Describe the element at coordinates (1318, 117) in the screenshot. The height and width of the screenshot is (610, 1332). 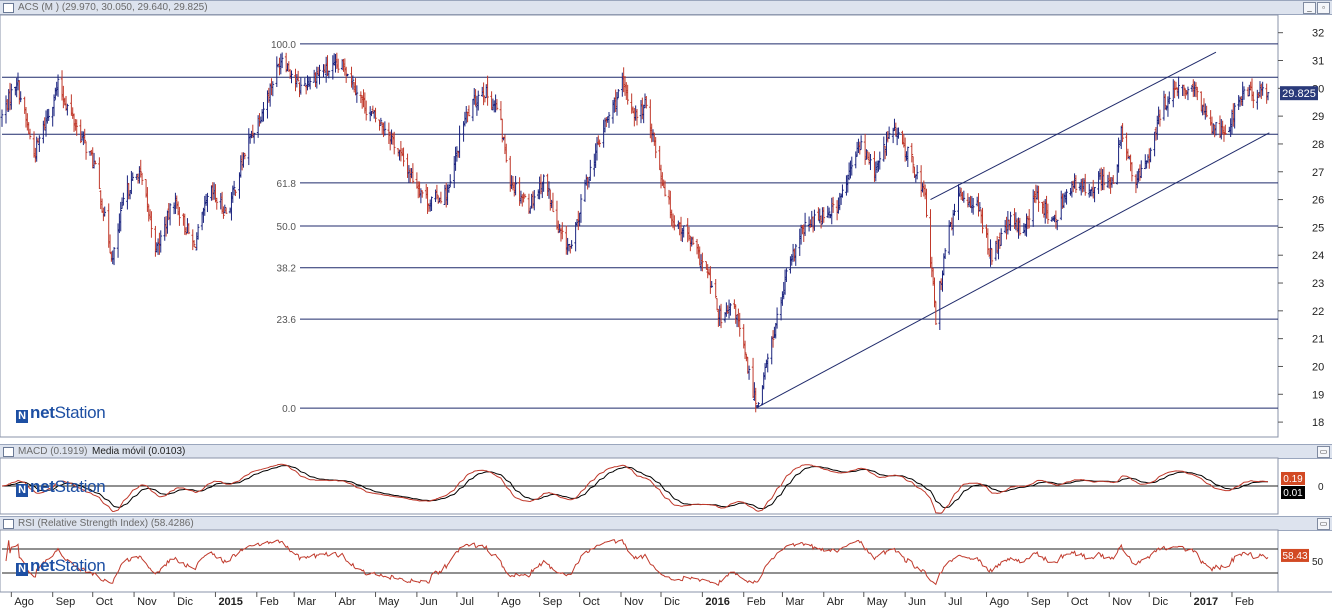
I see `y-tick-label: 29` at that location.